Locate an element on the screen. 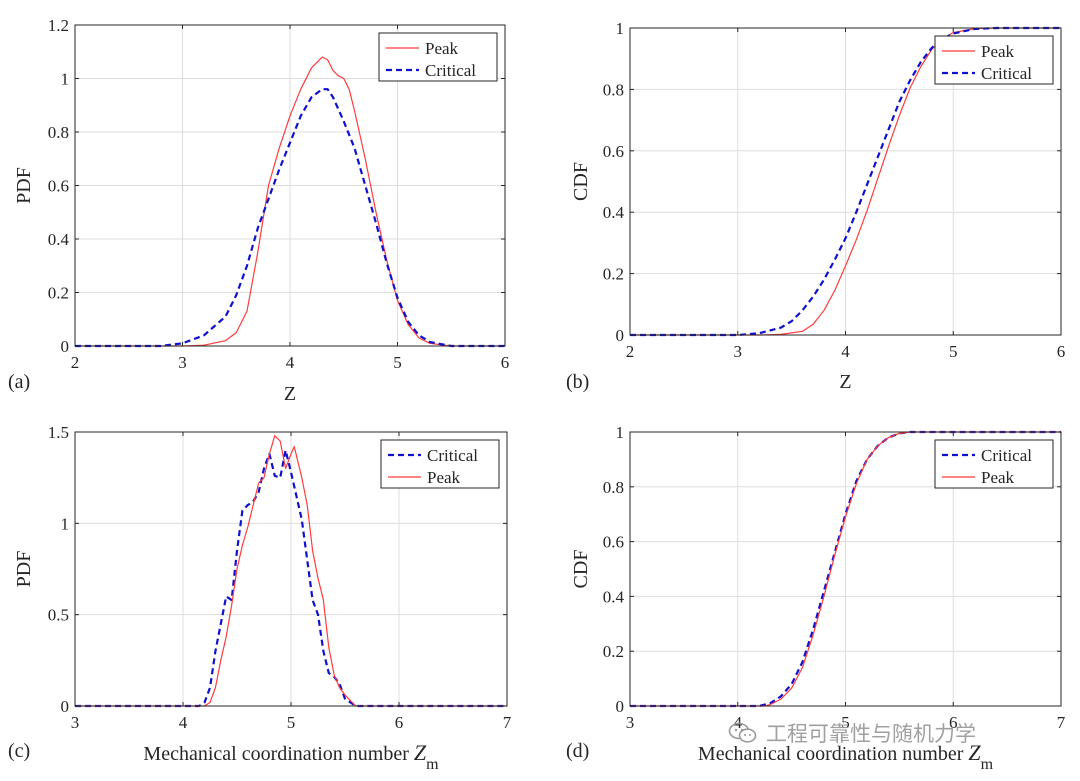 The height and width of the screenshot is (781, 1080). panel-label: (d) is located at coordinates (577, 751).